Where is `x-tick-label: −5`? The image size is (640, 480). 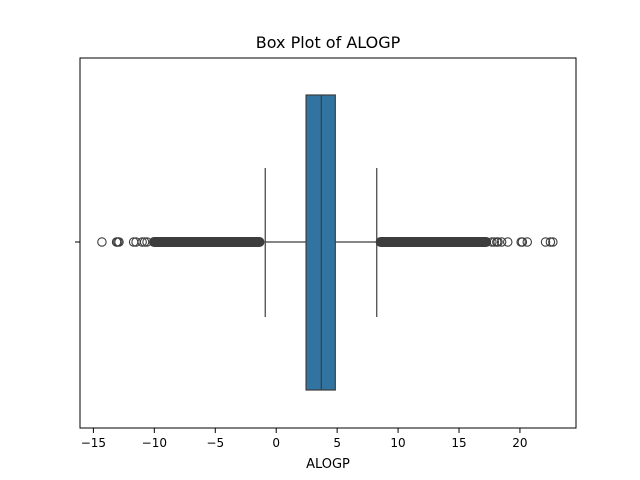
x-tick-label: −5 is located at coordinates (215, 443).